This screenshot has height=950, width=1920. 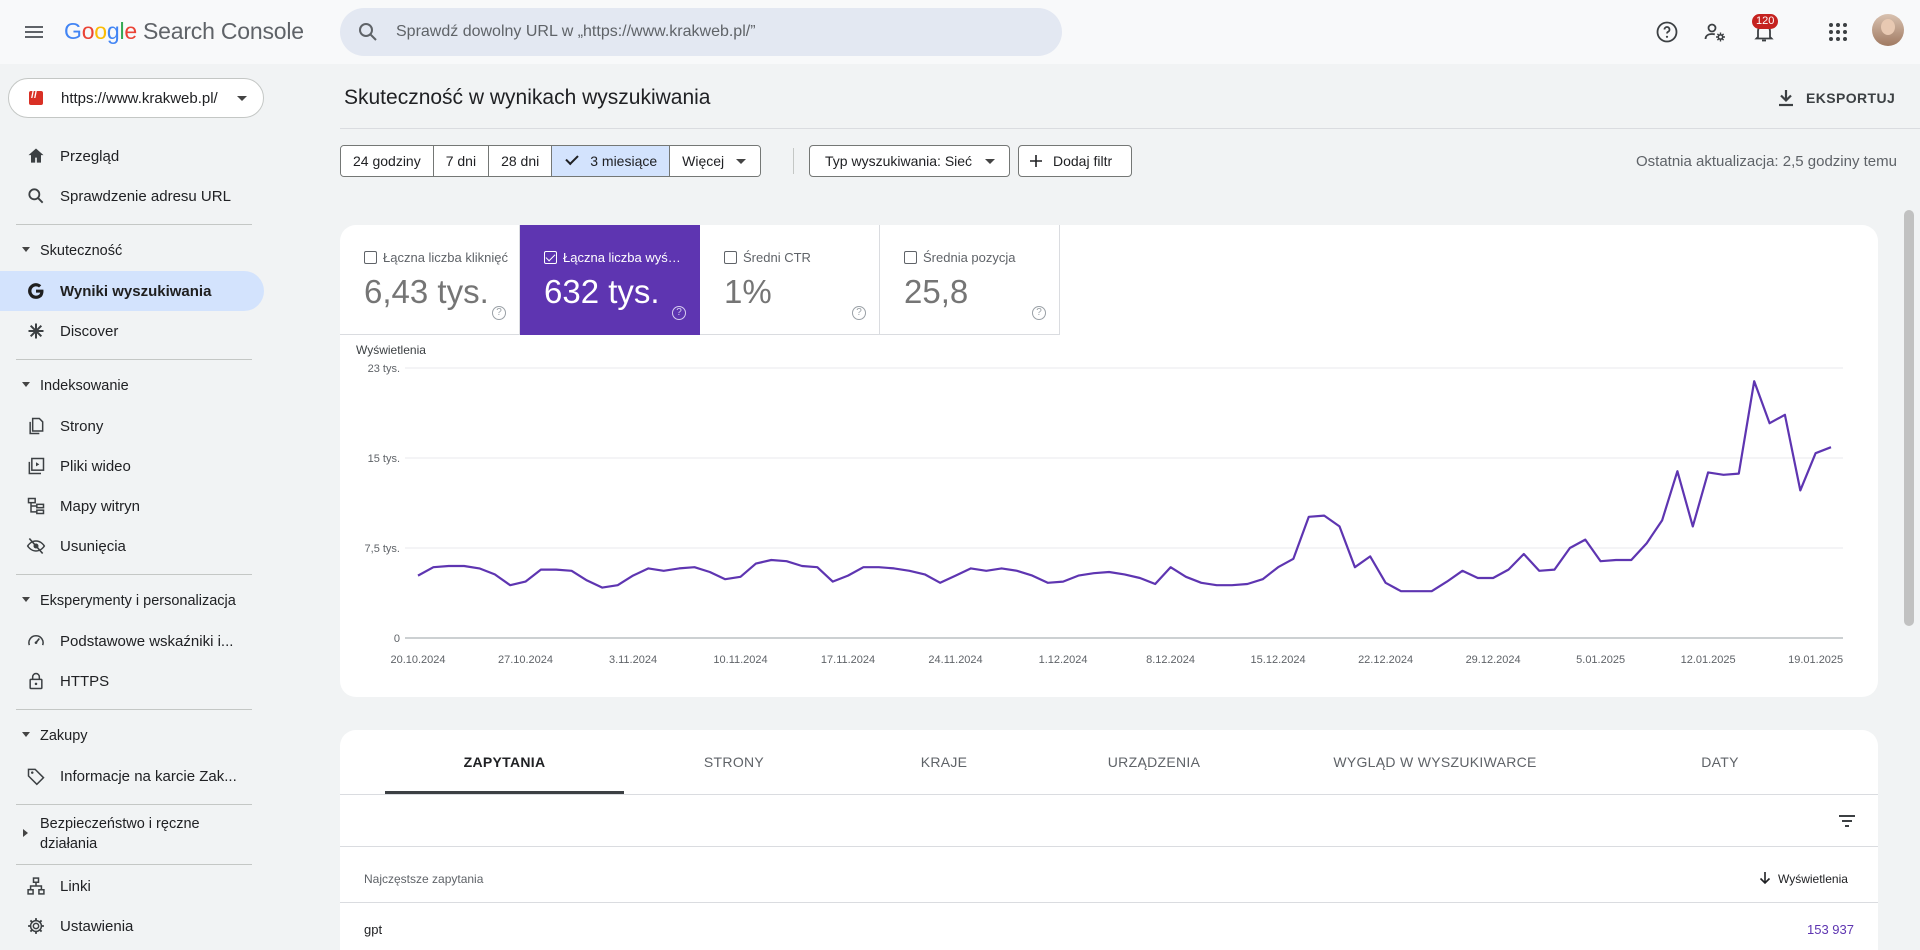 I want to click on metric-card-clicks: Łączna liczba kliknięć 6,43 tys. ?, so click(x=430, y=280).